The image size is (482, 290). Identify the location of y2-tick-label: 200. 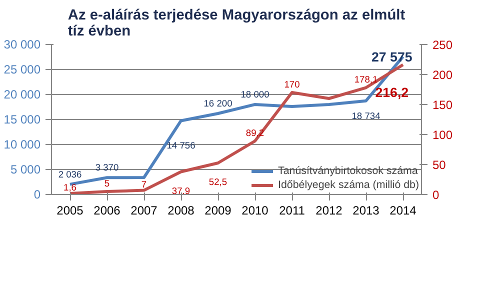
(442, 75).